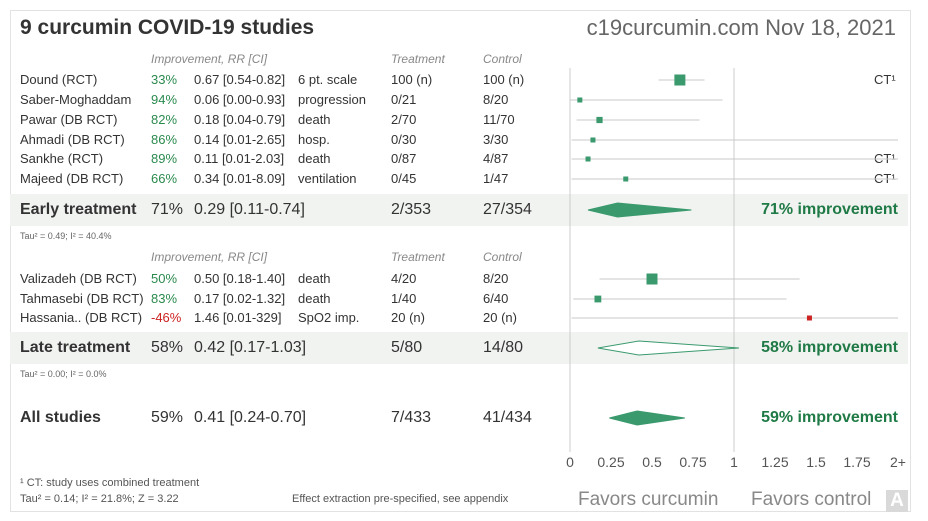 Image resolution: width=928 pixels, height=521 pixels. Describe the element at coordinates (857, 462) in the screenshot. I see `x-tick-label: 1.75` at that location.